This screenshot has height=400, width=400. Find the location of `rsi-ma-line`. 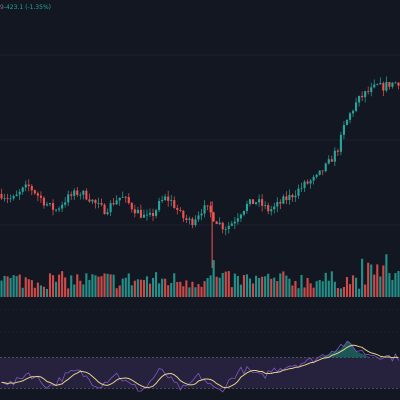

rsi-ma-line is located at coordinates (200, 366).